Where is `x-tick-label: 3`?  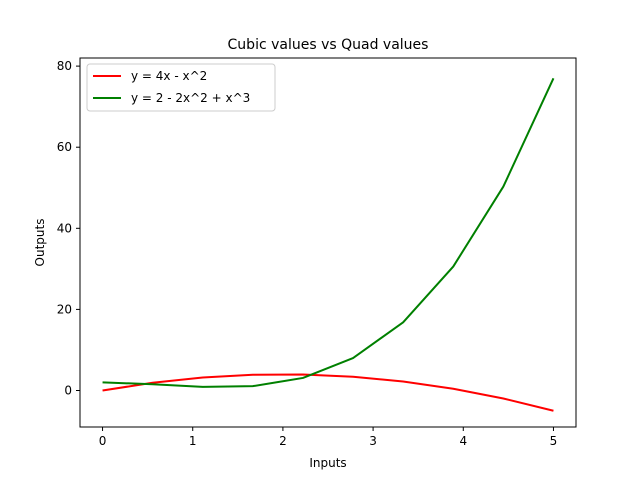 x-tick-label: 3 is located at coordinates (373, 441).